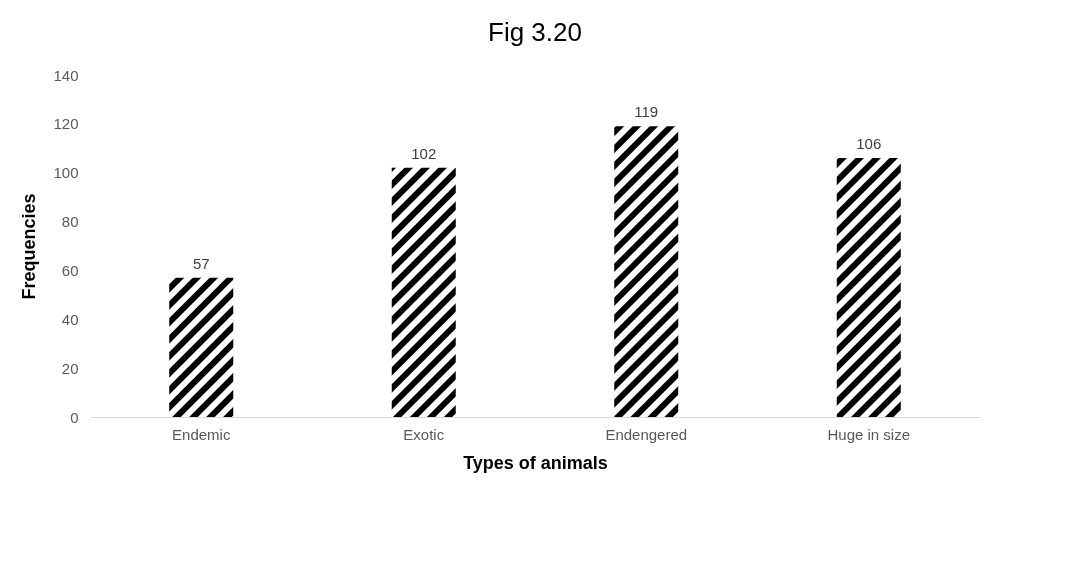 The width and height of the screenshot is (1065, 577). What do you see at coordinates (424, 153) in the screenshot?
I see `data-label: 102` at bounding box center [424, 153].